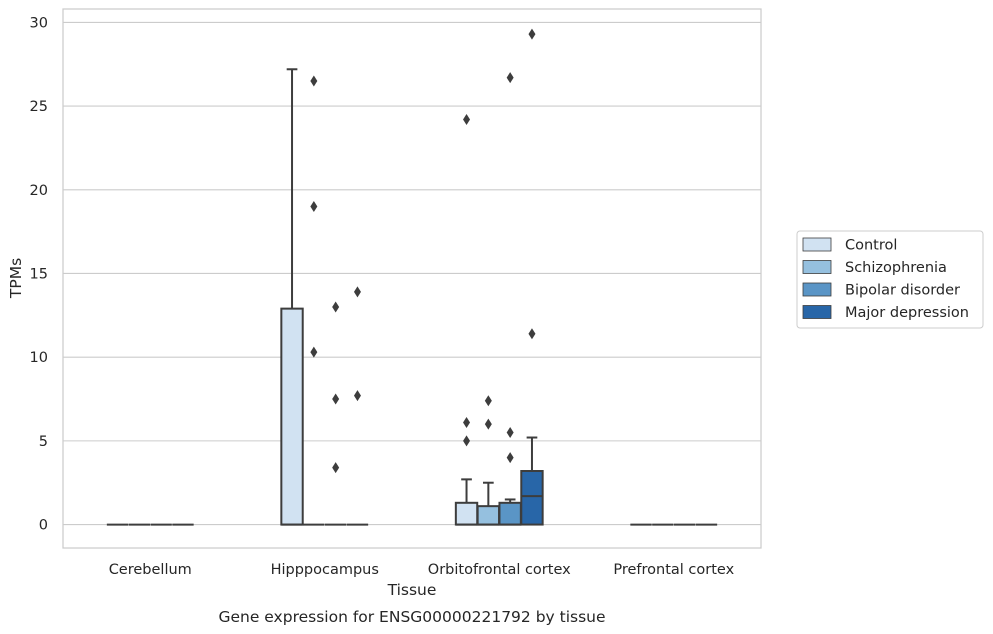 This screenshot has width=993, height=634. I want to click on y-tick-label: 30, so click(39, 23).